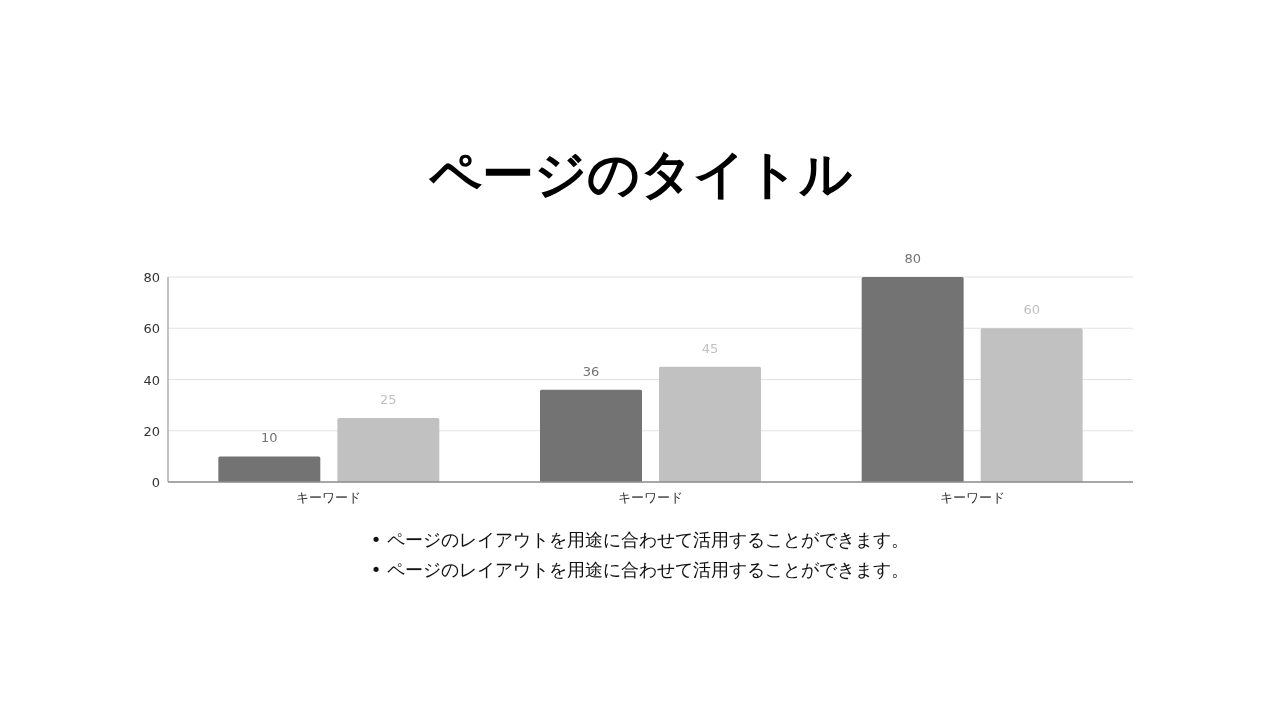  I want to click on data-label: 10, so click(269, 438).